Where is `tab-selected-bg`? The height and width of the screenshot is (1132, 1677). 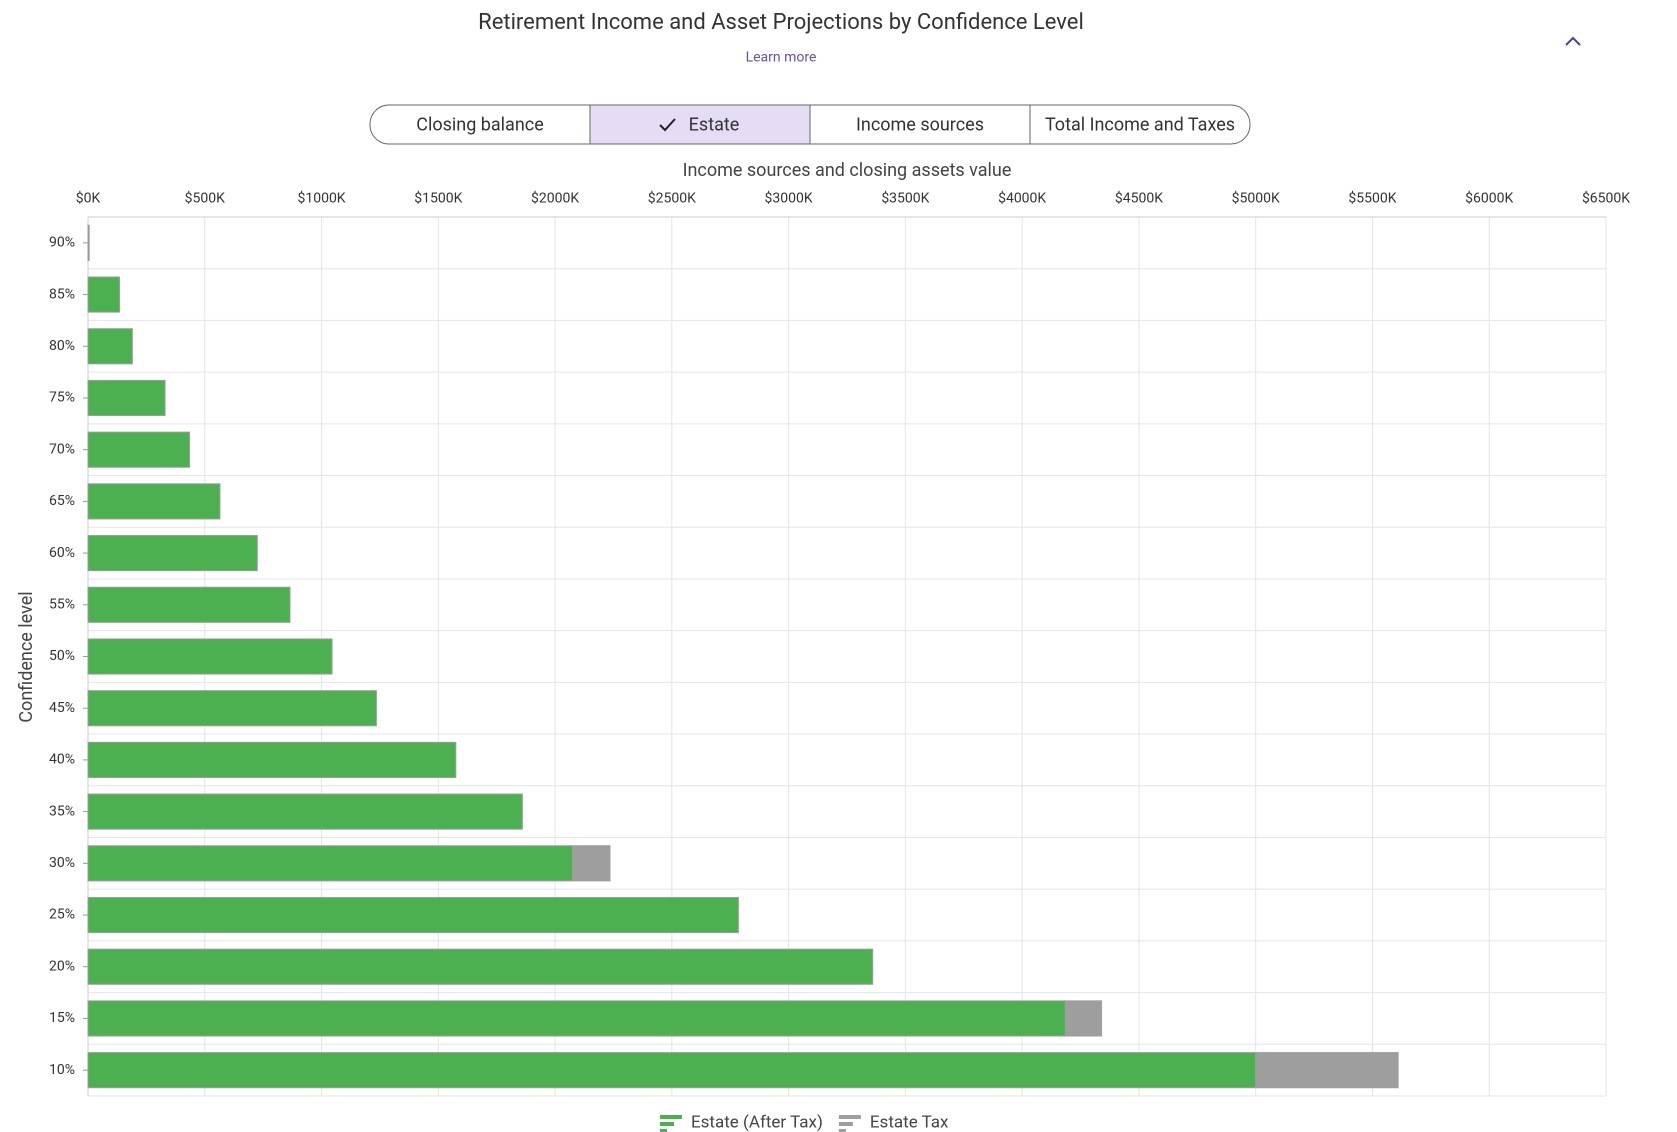
tab-selected-bg is located at coordinates (700, 124).